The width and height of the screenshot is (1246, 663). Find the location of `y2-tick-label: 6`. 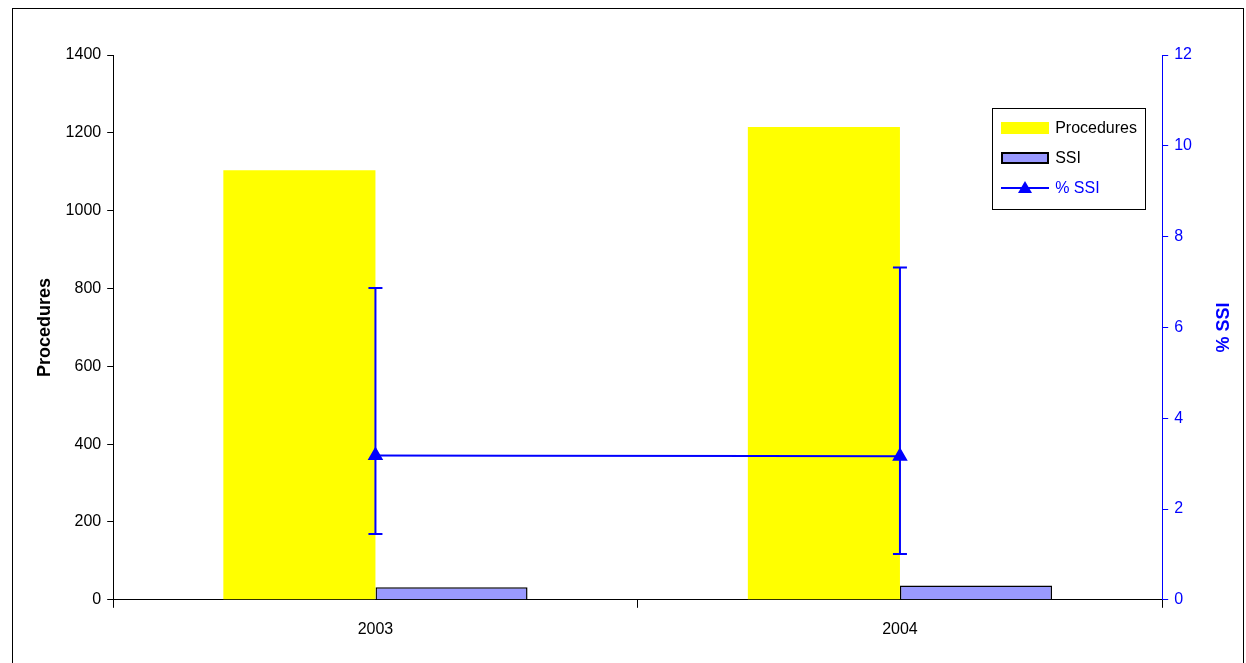

y2-tick-label: 6 is located at coordinates (1179, 326).